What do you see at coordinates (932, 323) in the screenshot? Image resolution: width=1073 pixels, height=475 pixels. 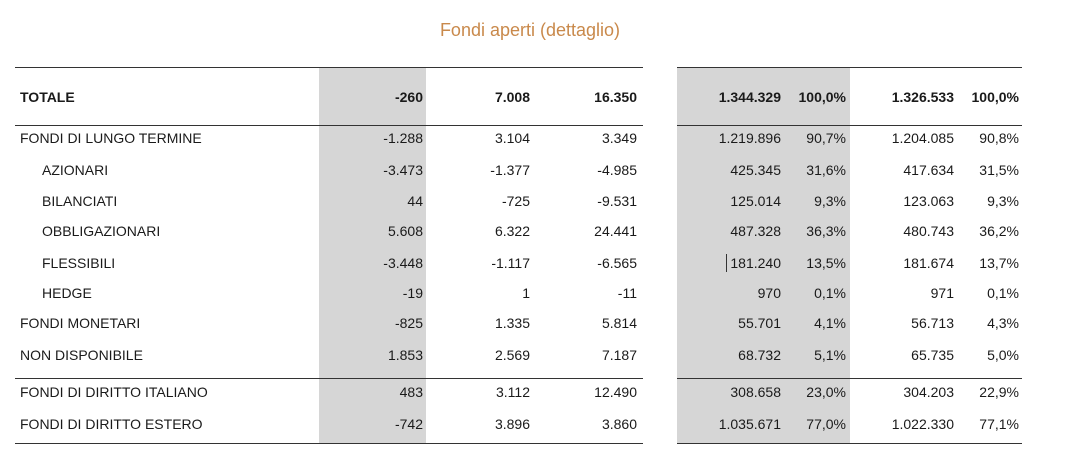 I see `table-cell: 56.713` at bounding box center [932, 323].